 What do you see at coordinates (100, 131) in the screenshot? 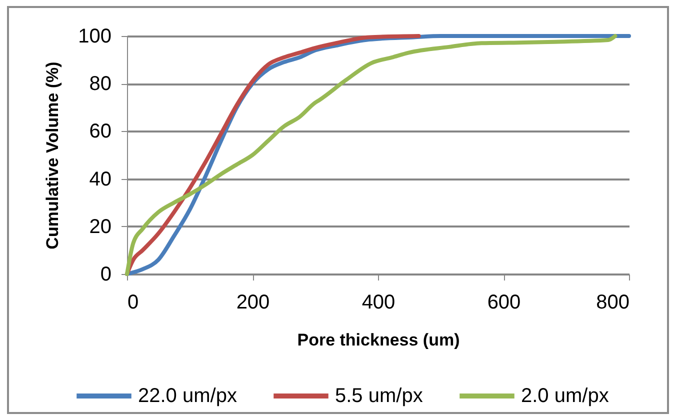
I see `y-tick-label: 60` at bounding box center [100, 131].